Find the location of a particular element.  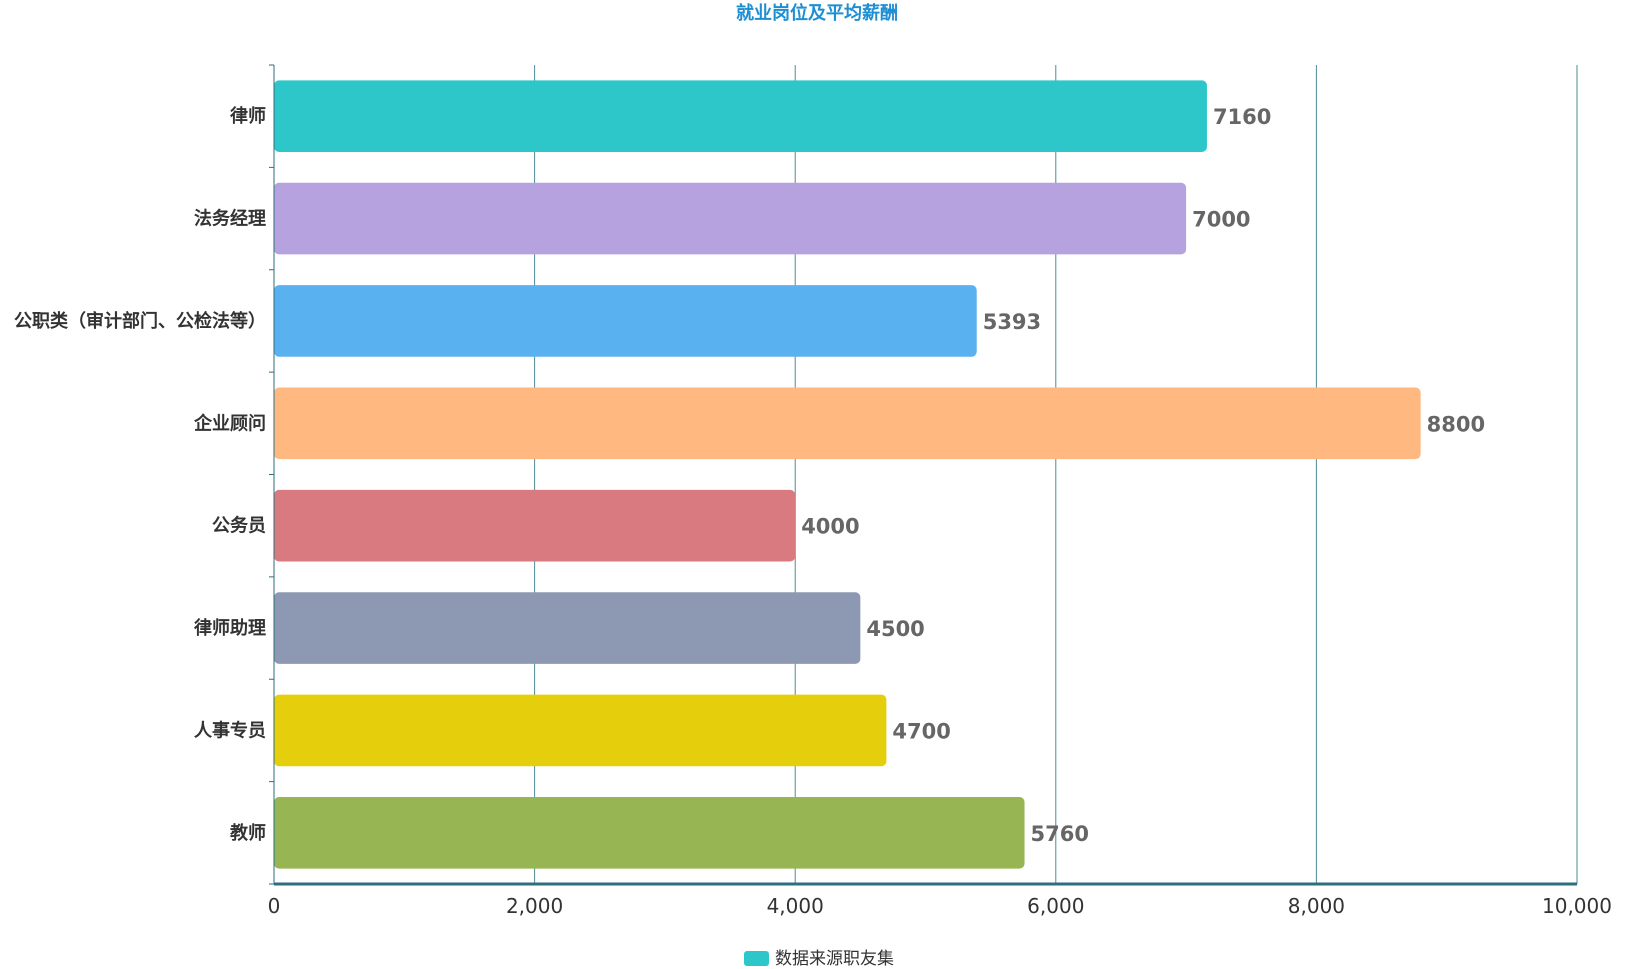

data-label: 5760 is located at coordinates (1060, 834).